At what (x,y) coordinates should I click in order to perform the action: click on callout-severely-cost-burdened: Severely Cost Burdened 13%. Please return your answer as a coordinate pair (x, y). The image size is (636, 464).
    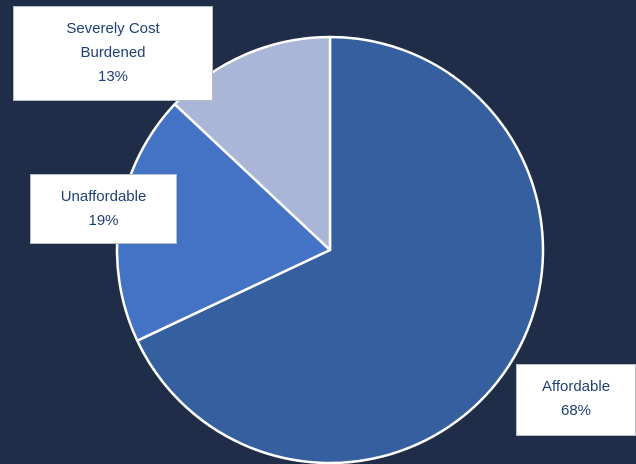
    Looking at the image, I should click on (113, 53).